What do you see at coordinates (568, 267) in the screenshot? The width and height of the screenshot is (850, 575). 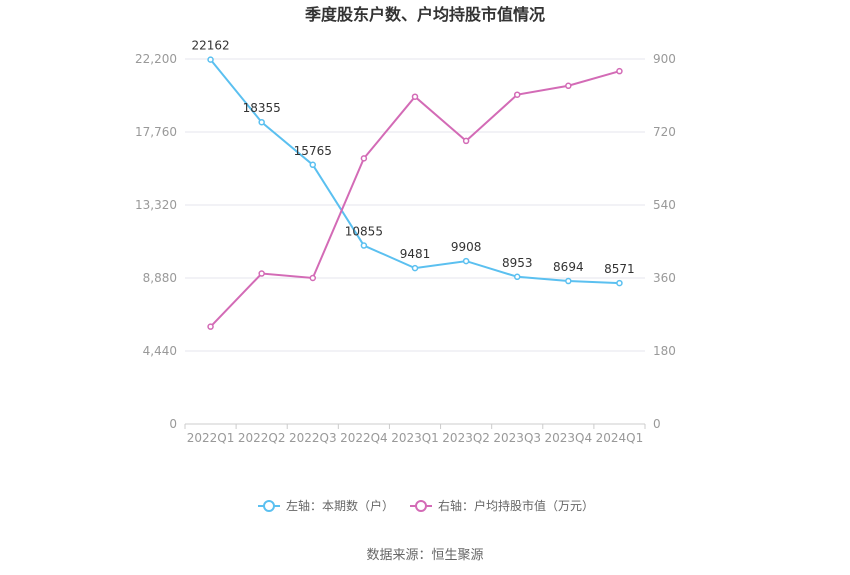 I see `data-label: 8694` at bounding box center [568, 267].